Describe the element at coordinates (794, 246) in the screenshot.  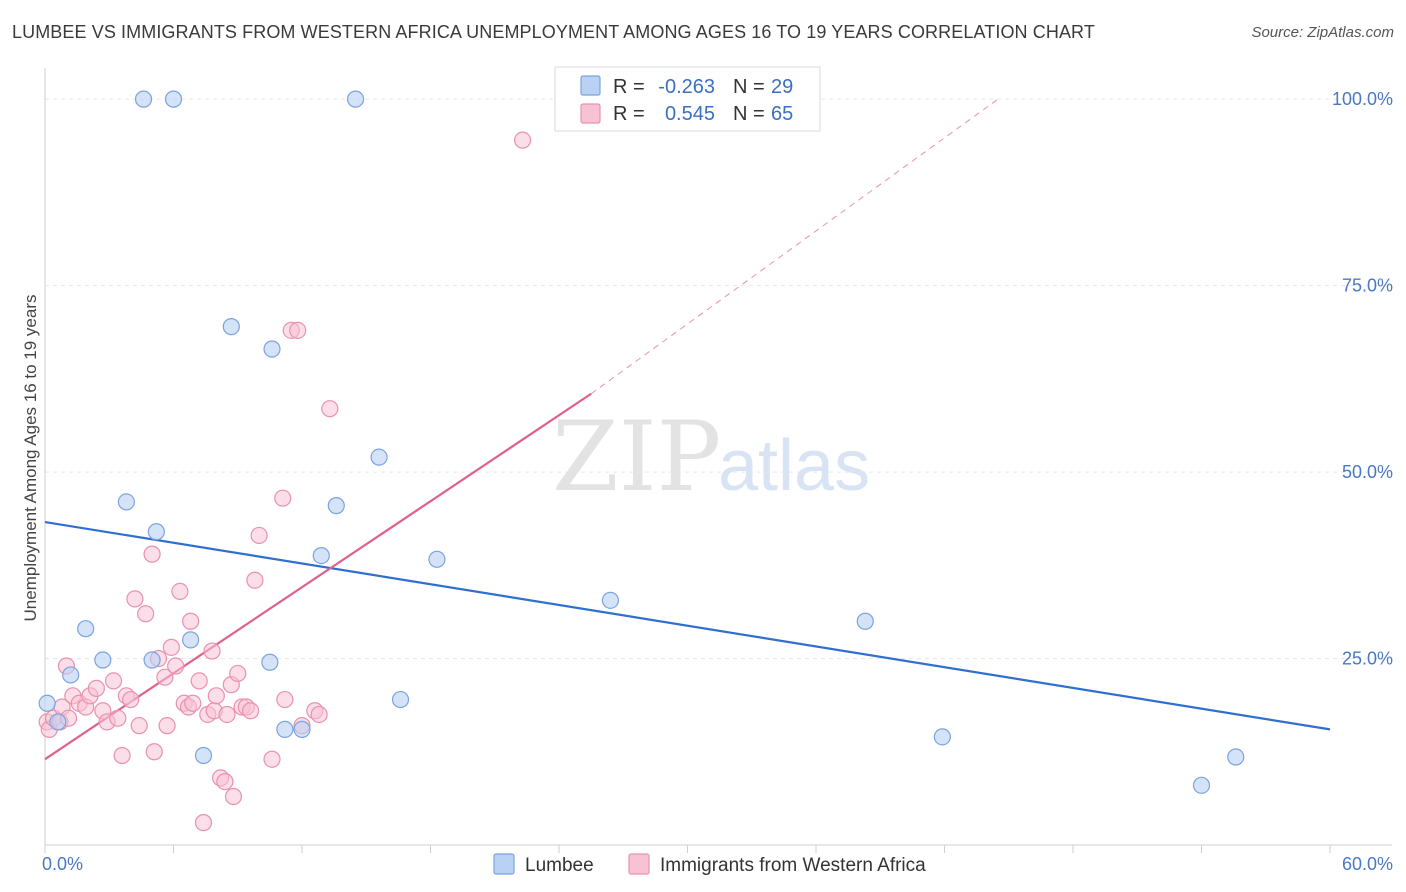
I see `trend-line-western-africa-extension` at that location.